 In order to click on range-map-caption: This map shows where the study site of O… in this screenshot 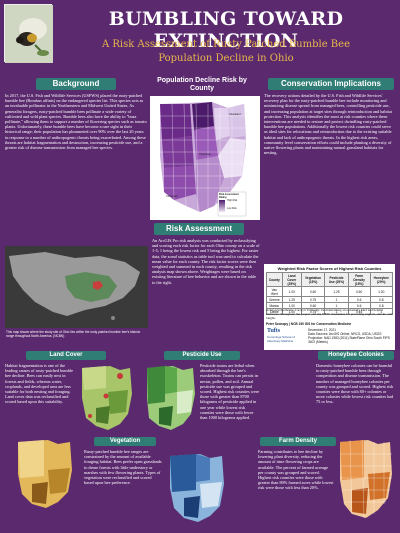, I will do `click(73, 334)`.